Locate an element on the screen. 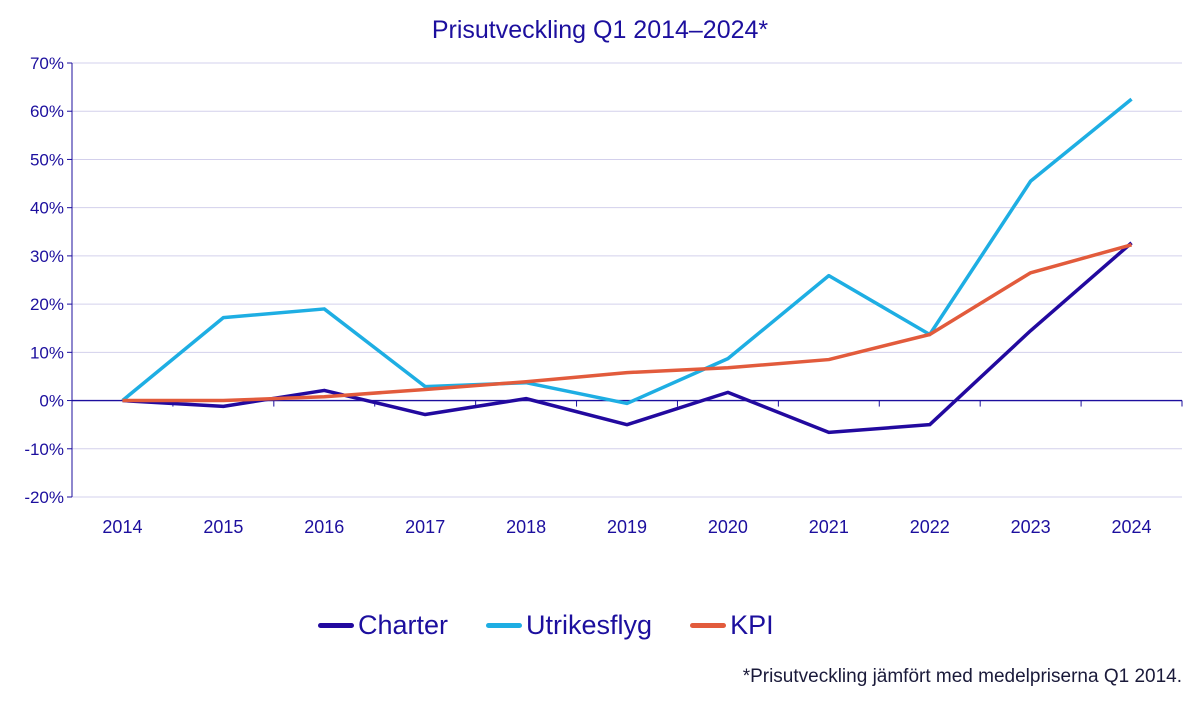 This screenshot has height=720, width=1200. legend: Charter Utrikesflyg KPI is located at coordinates (546, 625).